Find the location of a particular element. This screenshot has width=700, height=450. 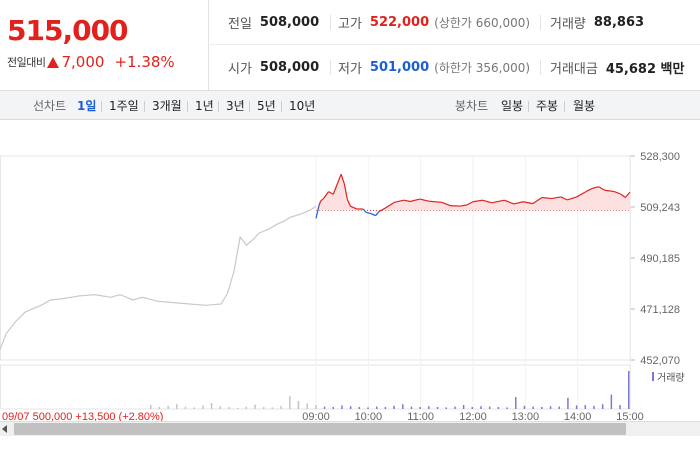

tab-5years: 5년 is located at coordinates (266, 106).